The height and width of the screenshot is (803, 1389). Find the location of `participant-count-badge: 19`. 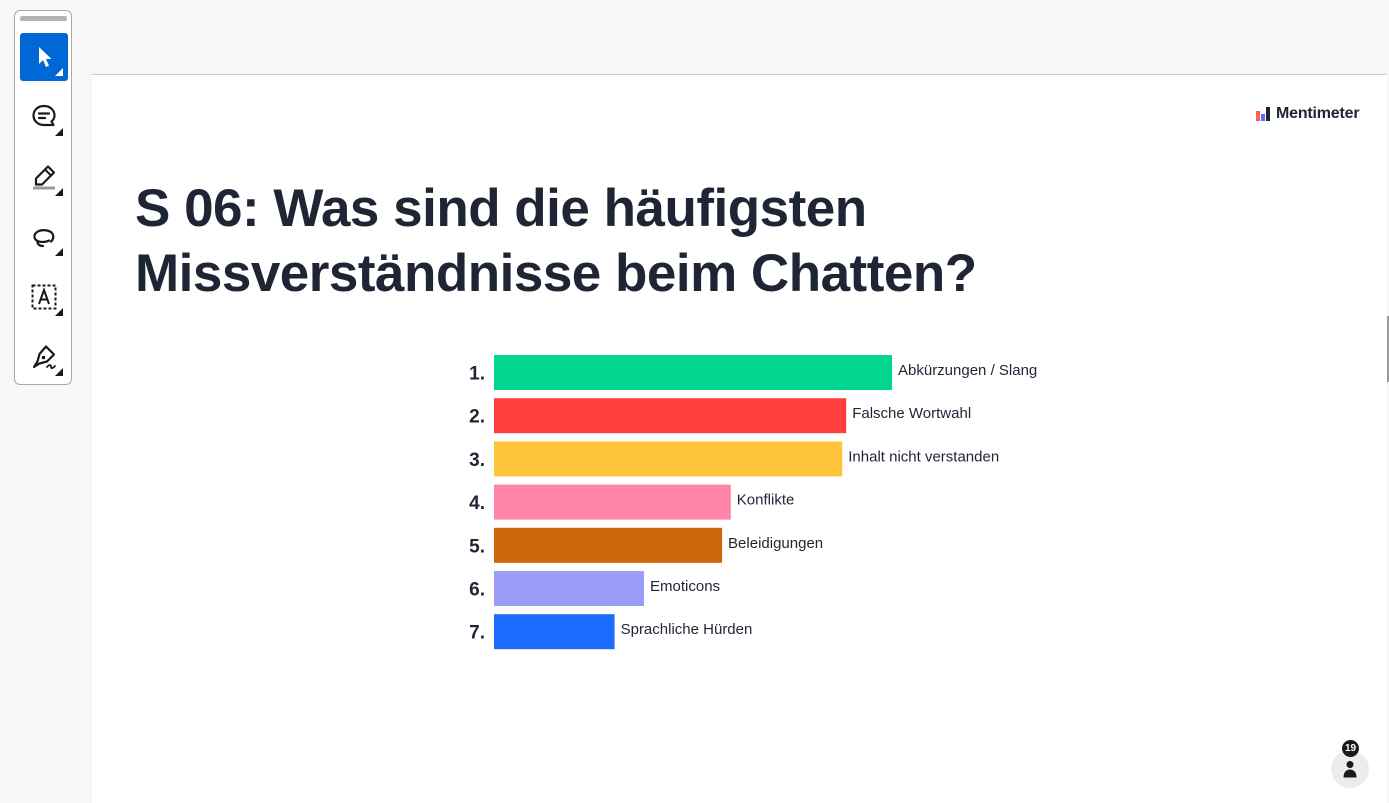

participant-count-badge: 19 is located at coordinates (1350, 748).